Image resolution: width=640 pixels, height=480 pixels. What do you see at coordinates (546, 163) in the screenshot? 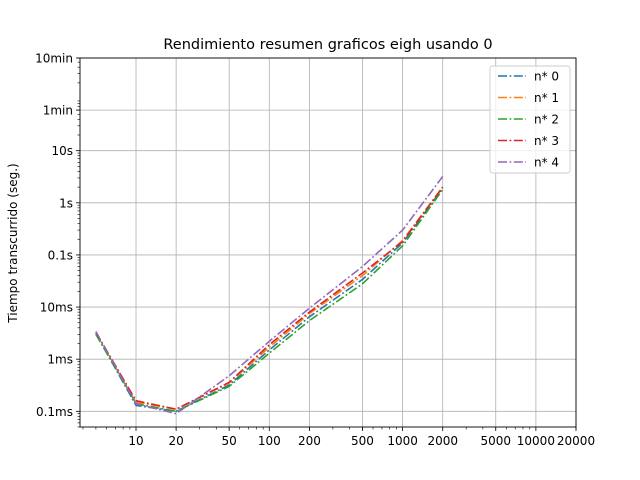
I see `legend-label: n* 4` at bounding box center [546, 163].